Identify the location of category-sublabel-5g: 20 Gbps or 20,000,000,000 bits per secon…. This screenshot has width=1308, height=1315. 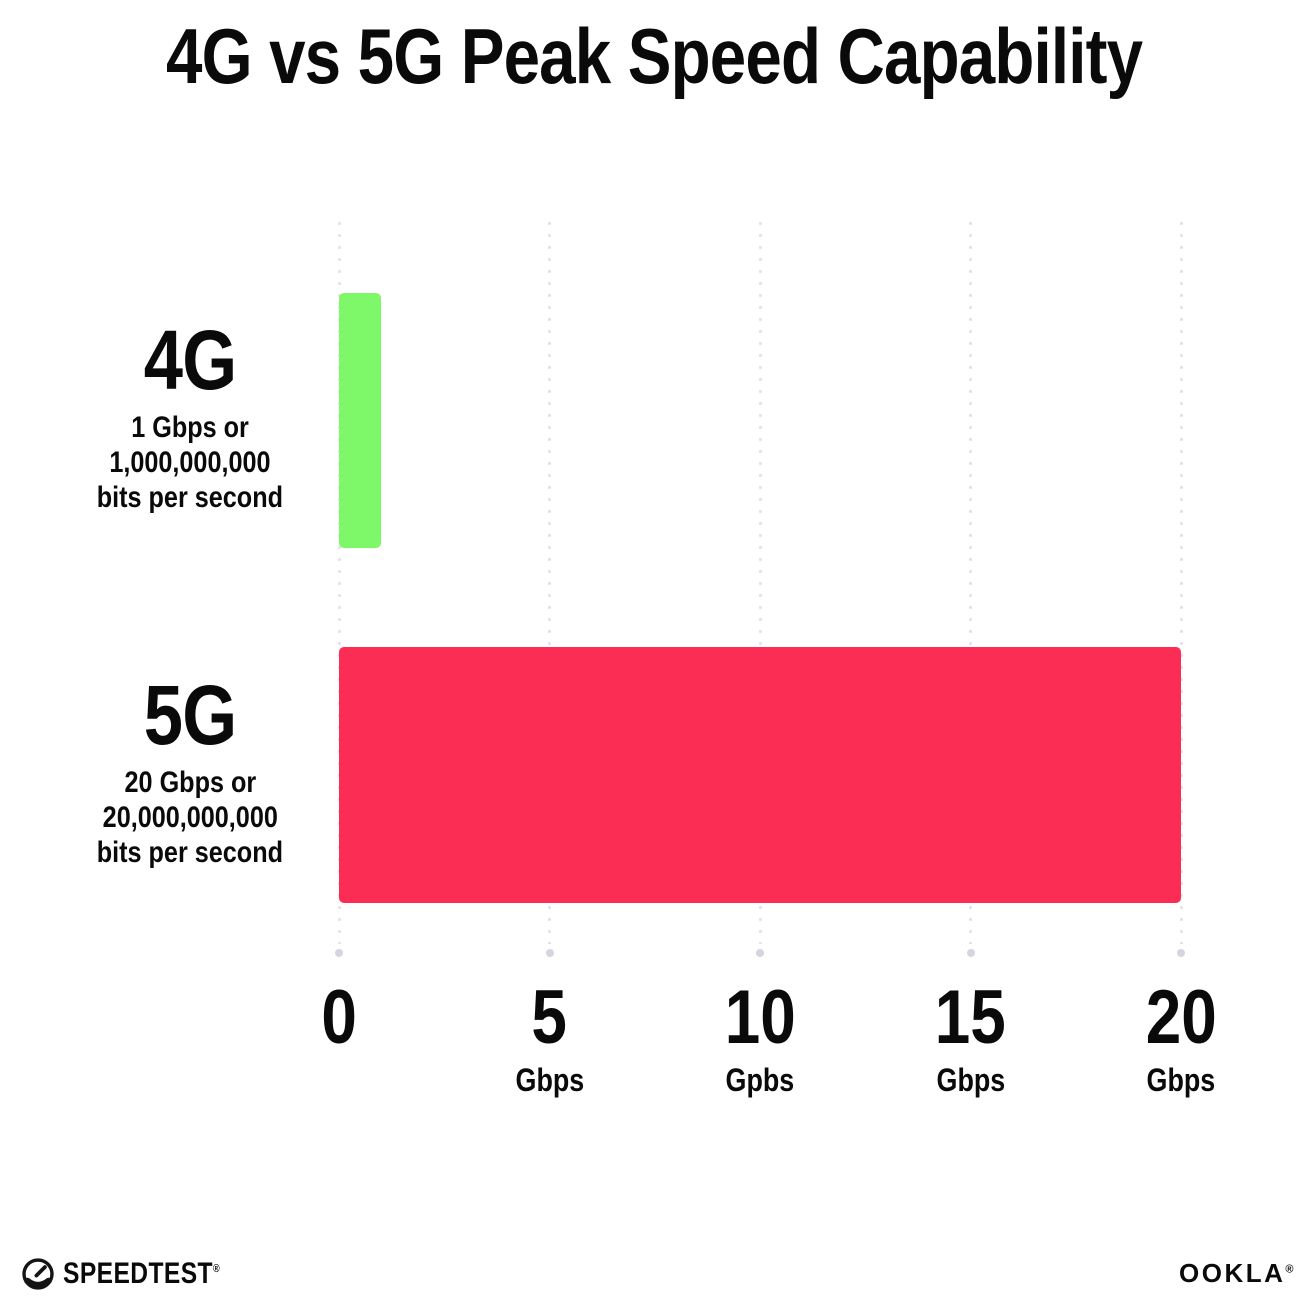
(190, 817).